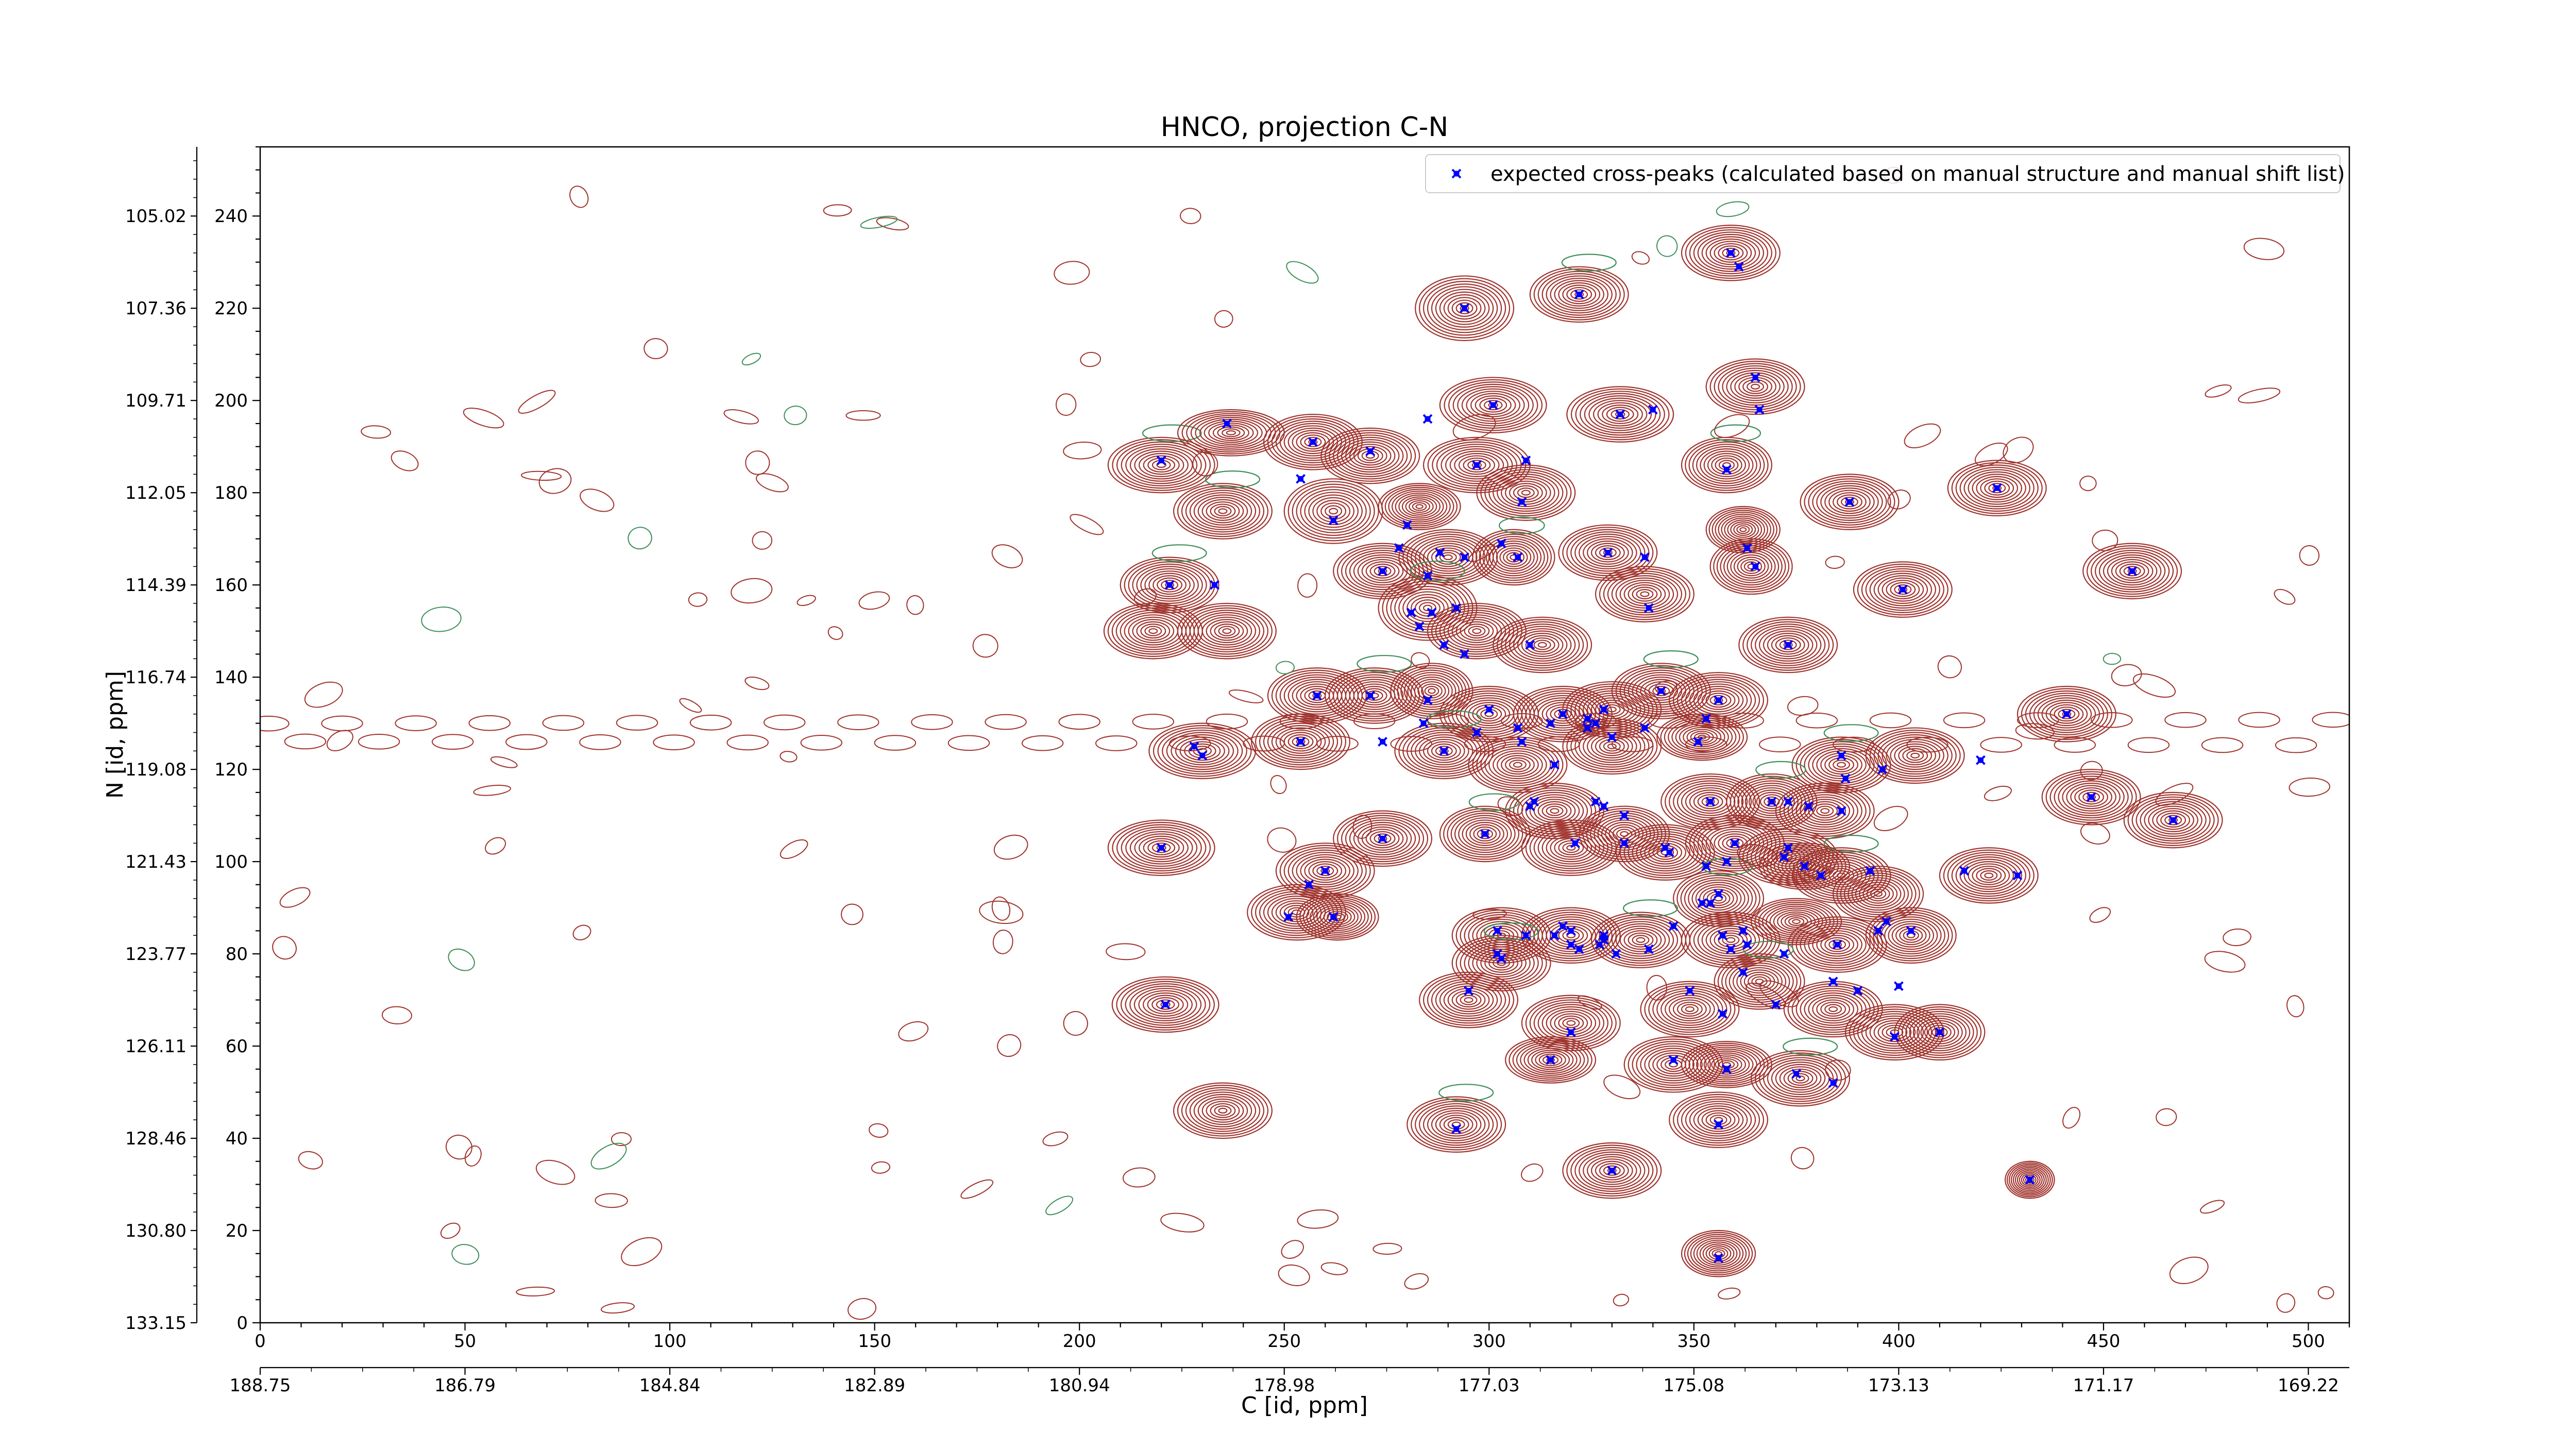 Image resolution: width=2576 pixels, height=1449 pixels. What do you see at coordinates (231, 216) in the screenshot?
I see `y-tick-label: 240` at bounding box center [231, 216].